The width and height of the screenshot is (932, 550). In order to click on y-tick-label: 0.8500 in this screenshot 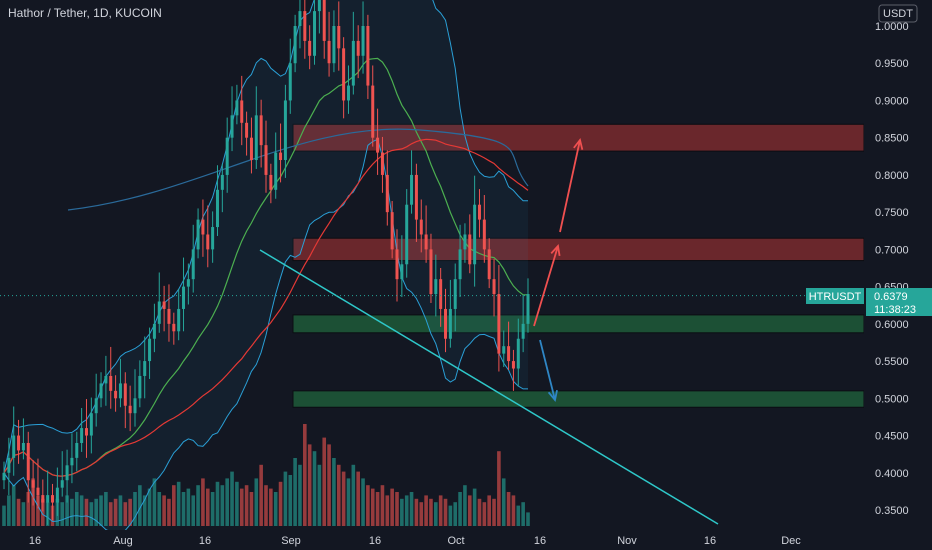, I will do `click(892, 139)`.